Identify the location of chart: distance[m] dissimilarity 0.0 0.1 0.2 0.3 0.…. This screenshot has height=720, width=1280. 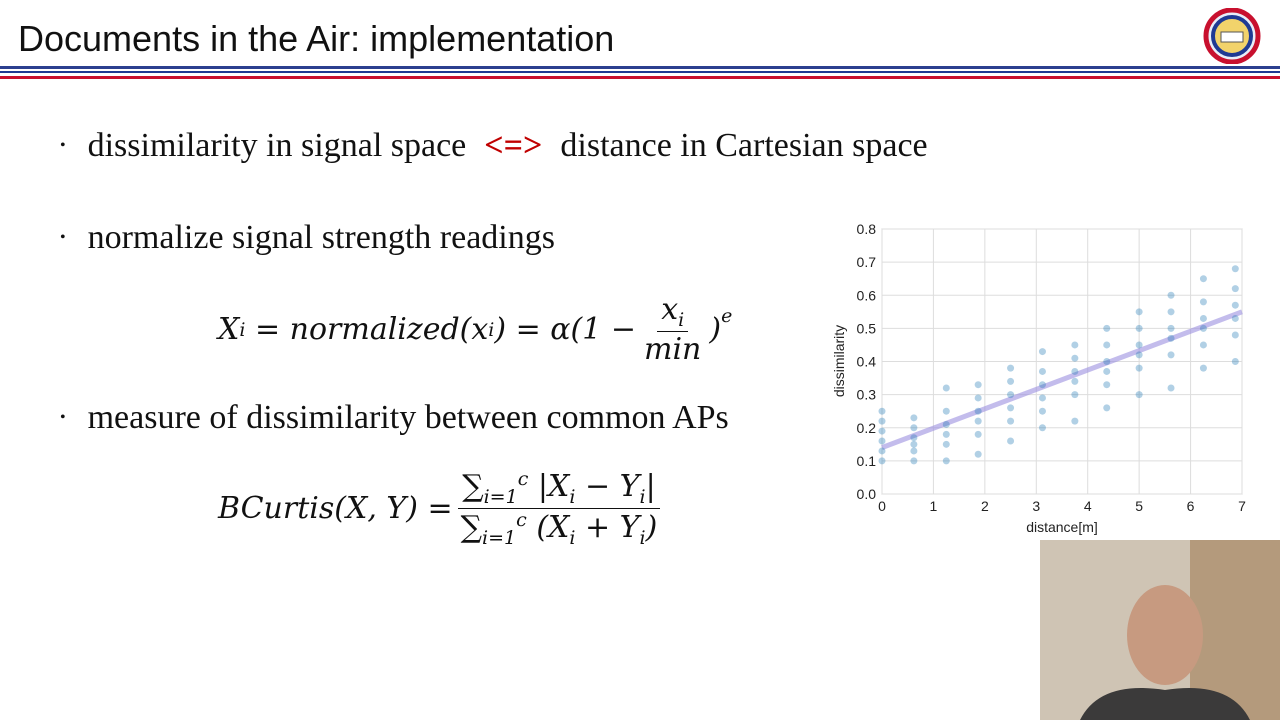
(1038, 378).